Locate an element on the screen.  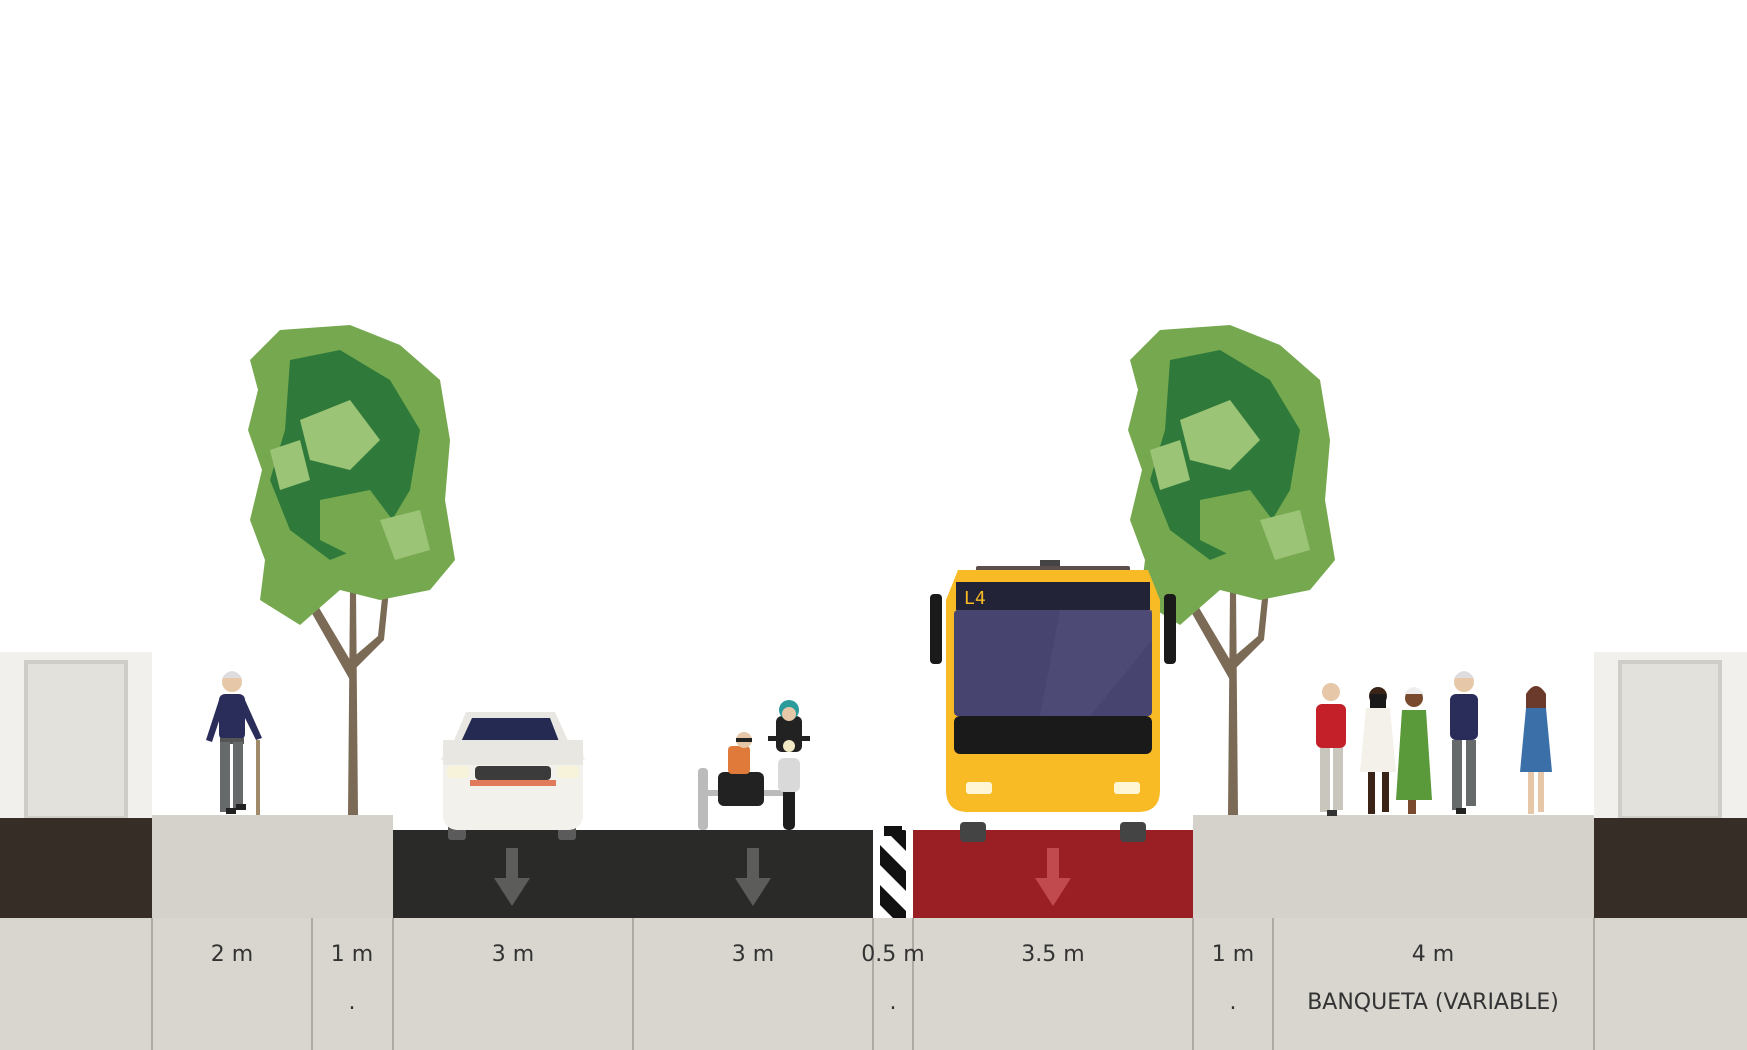
sidewalk-left-block is located at coordinates (272, 866).